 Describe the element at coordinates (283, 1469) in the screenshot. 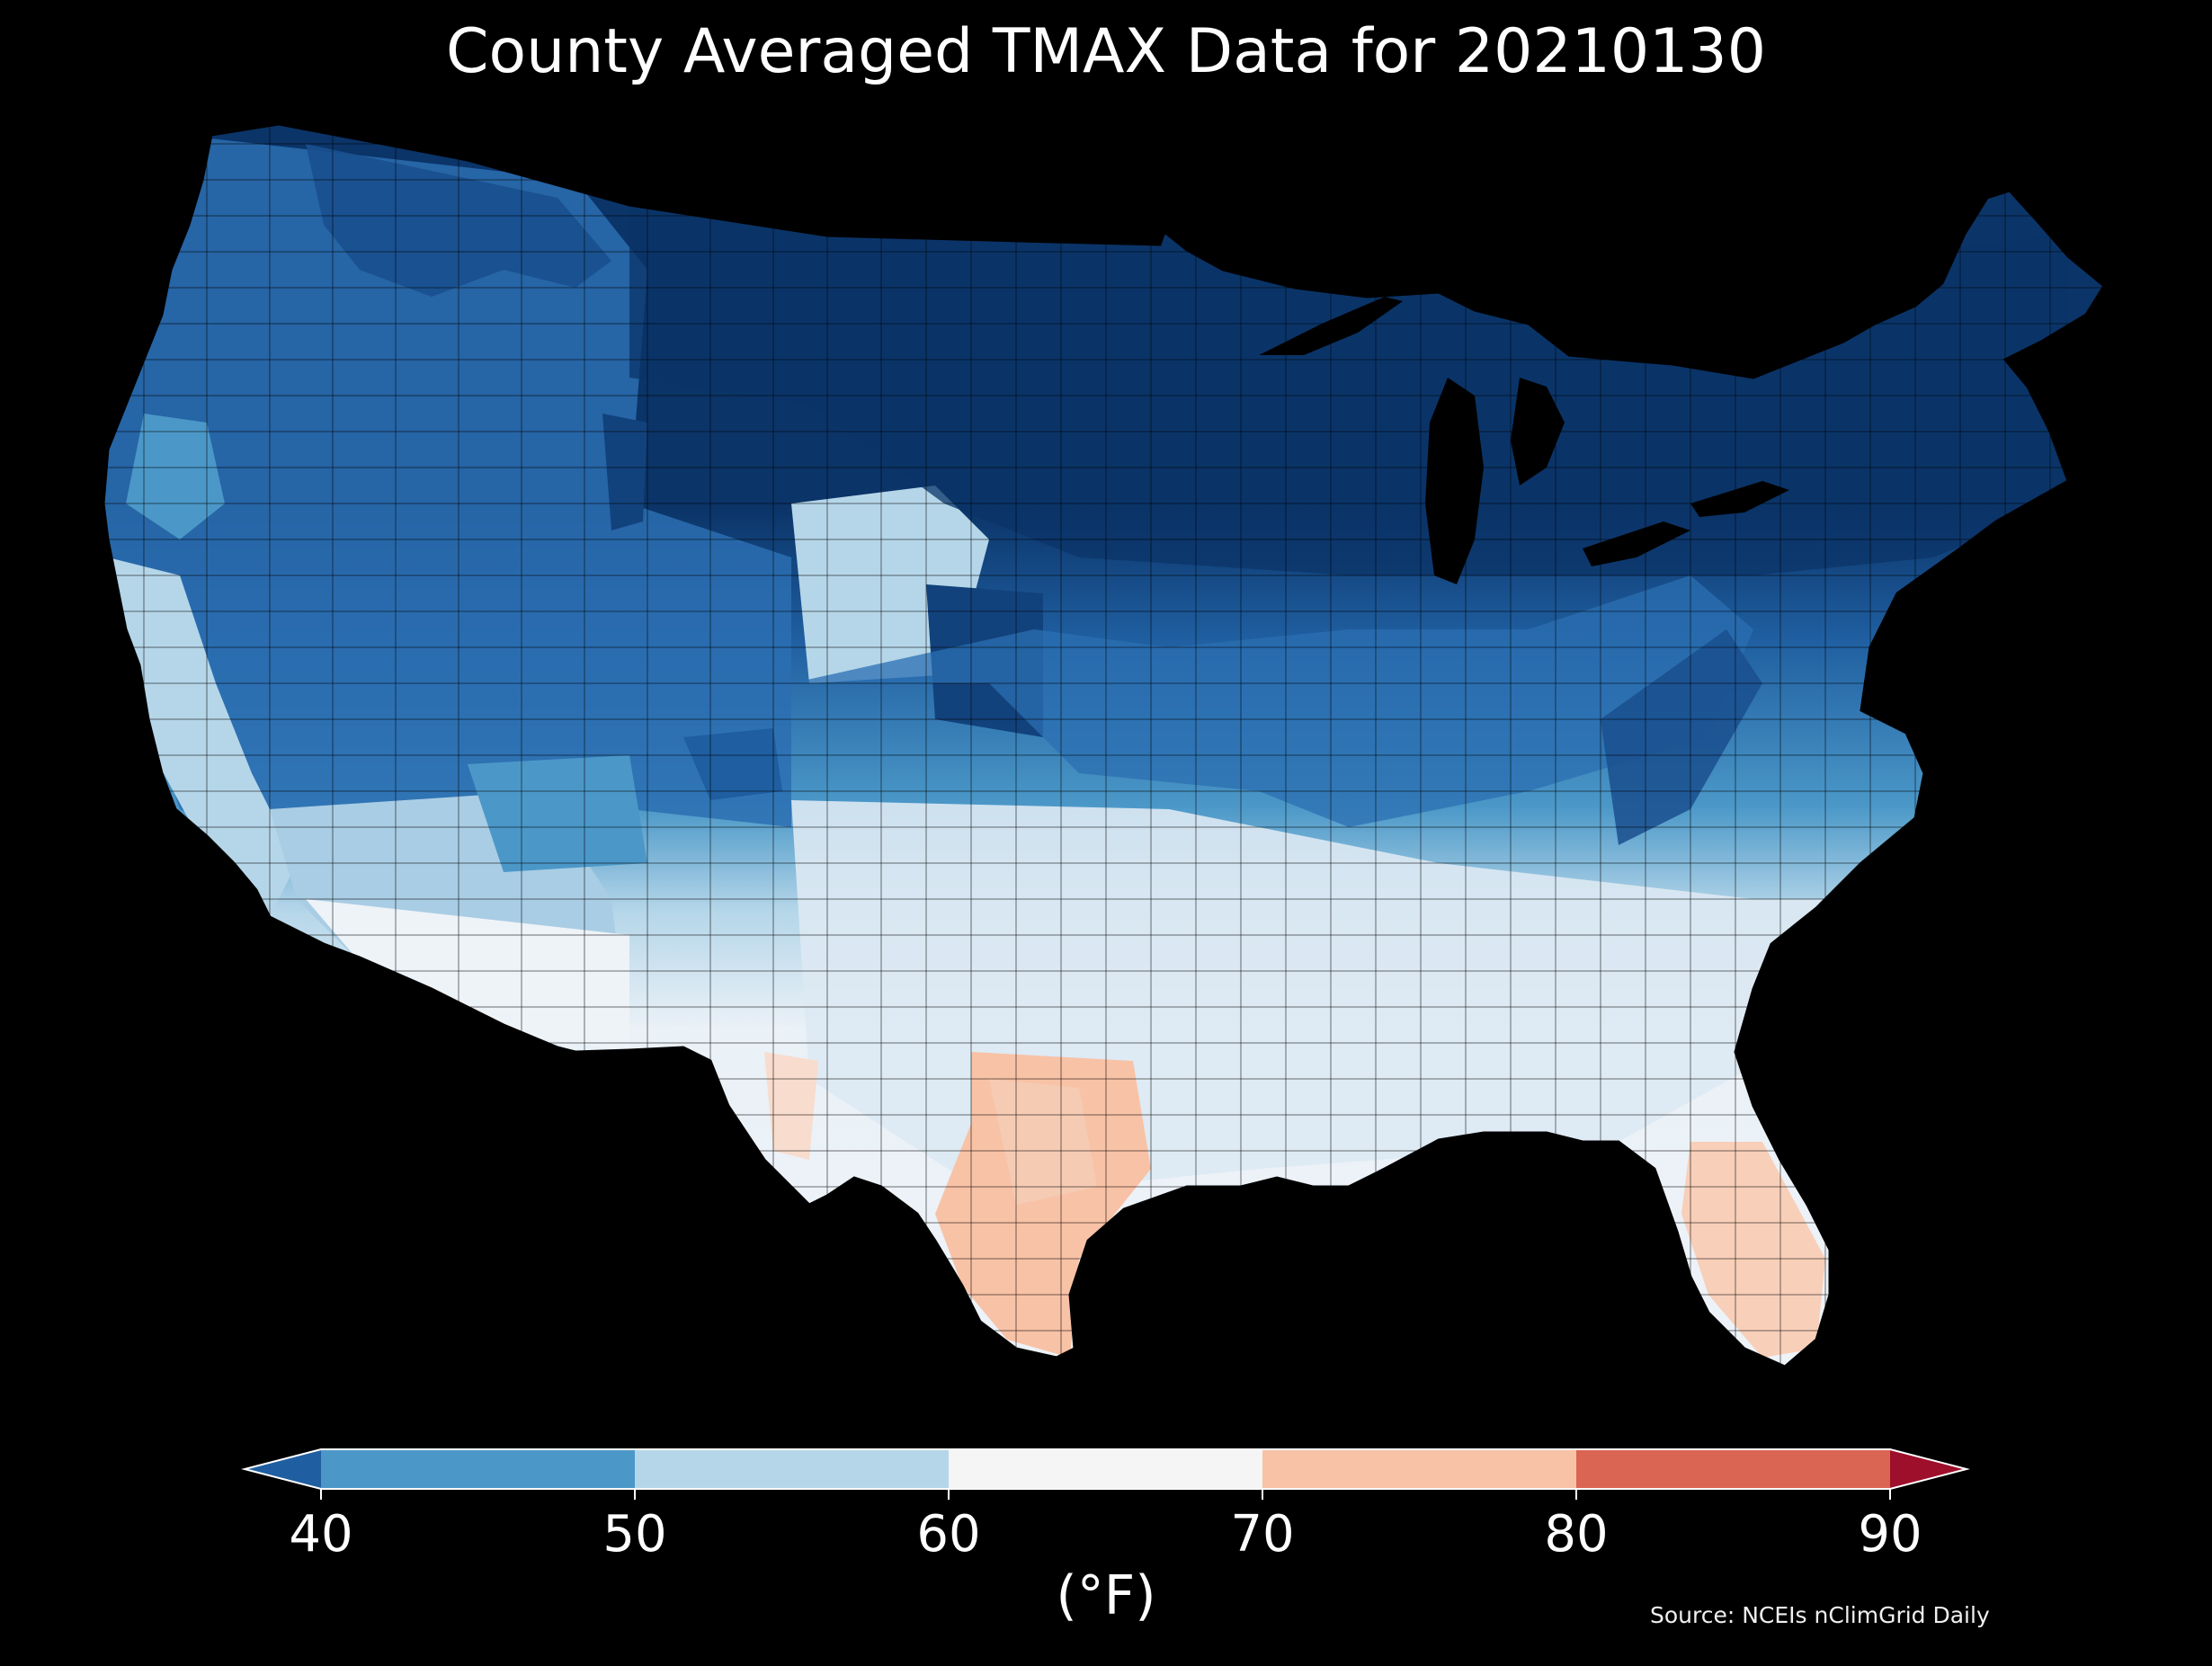

I see `colorbar-extend-low` at that location.